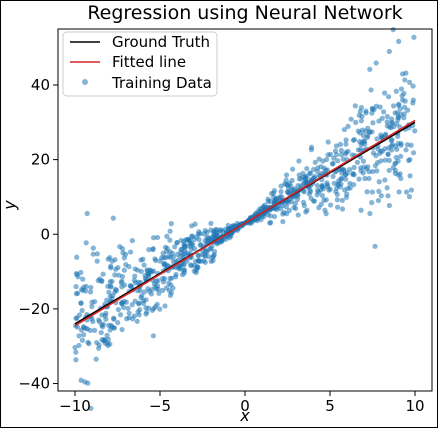 This screenshot has width=438, height=428. Describe the element at coordinates (34, 384) in the screenshot. I see `y-tick-label: −40` at that location.